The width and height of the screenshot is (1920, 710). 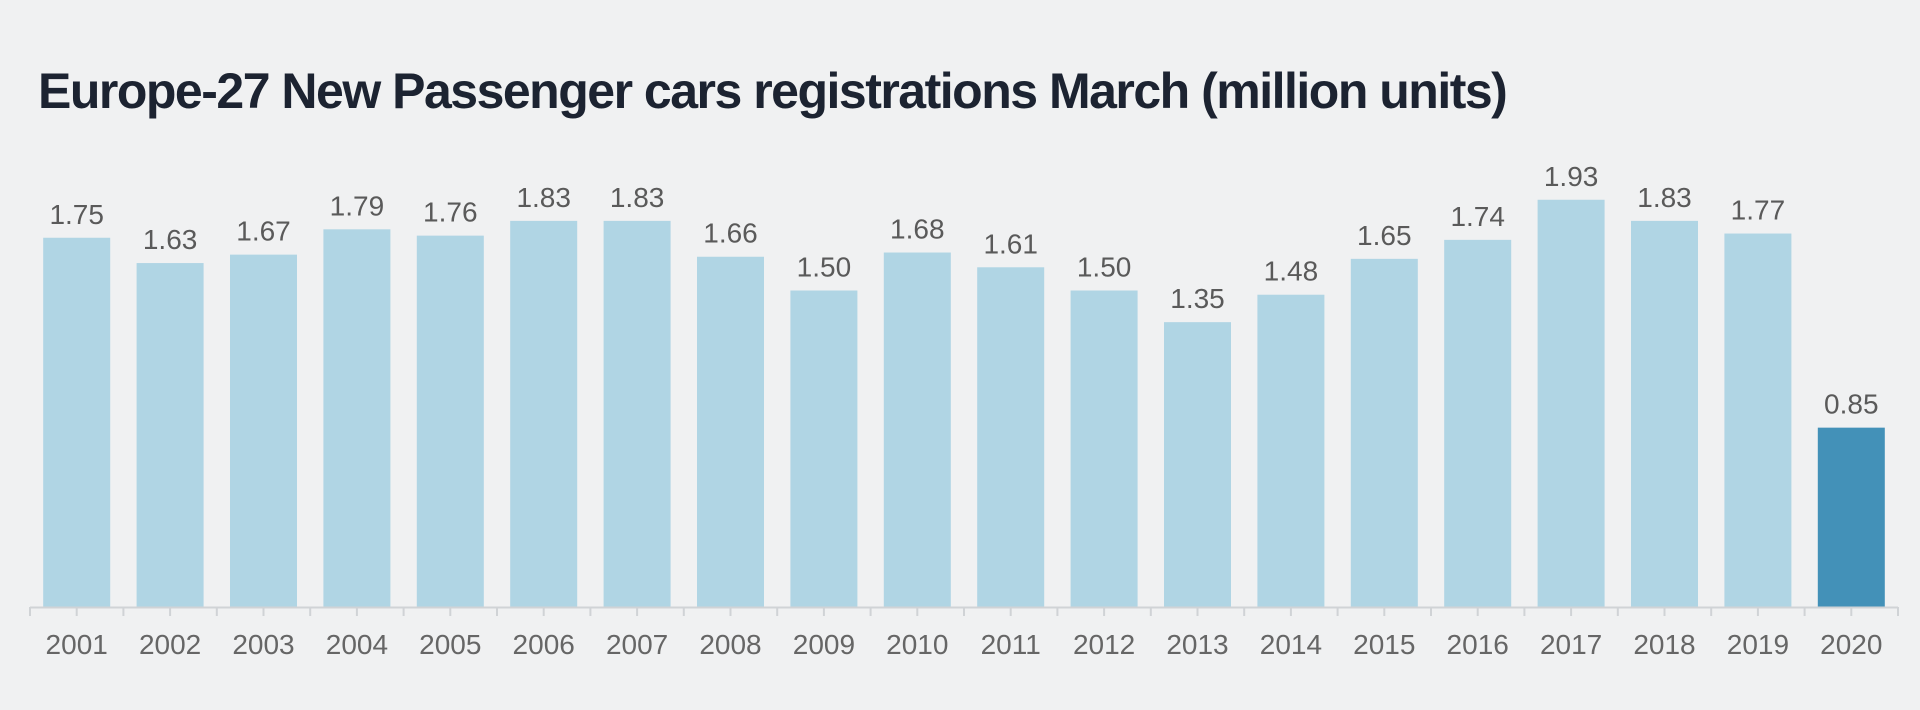 I want to click on value-label-2012: 1.50, so click(x=1104, y=267).